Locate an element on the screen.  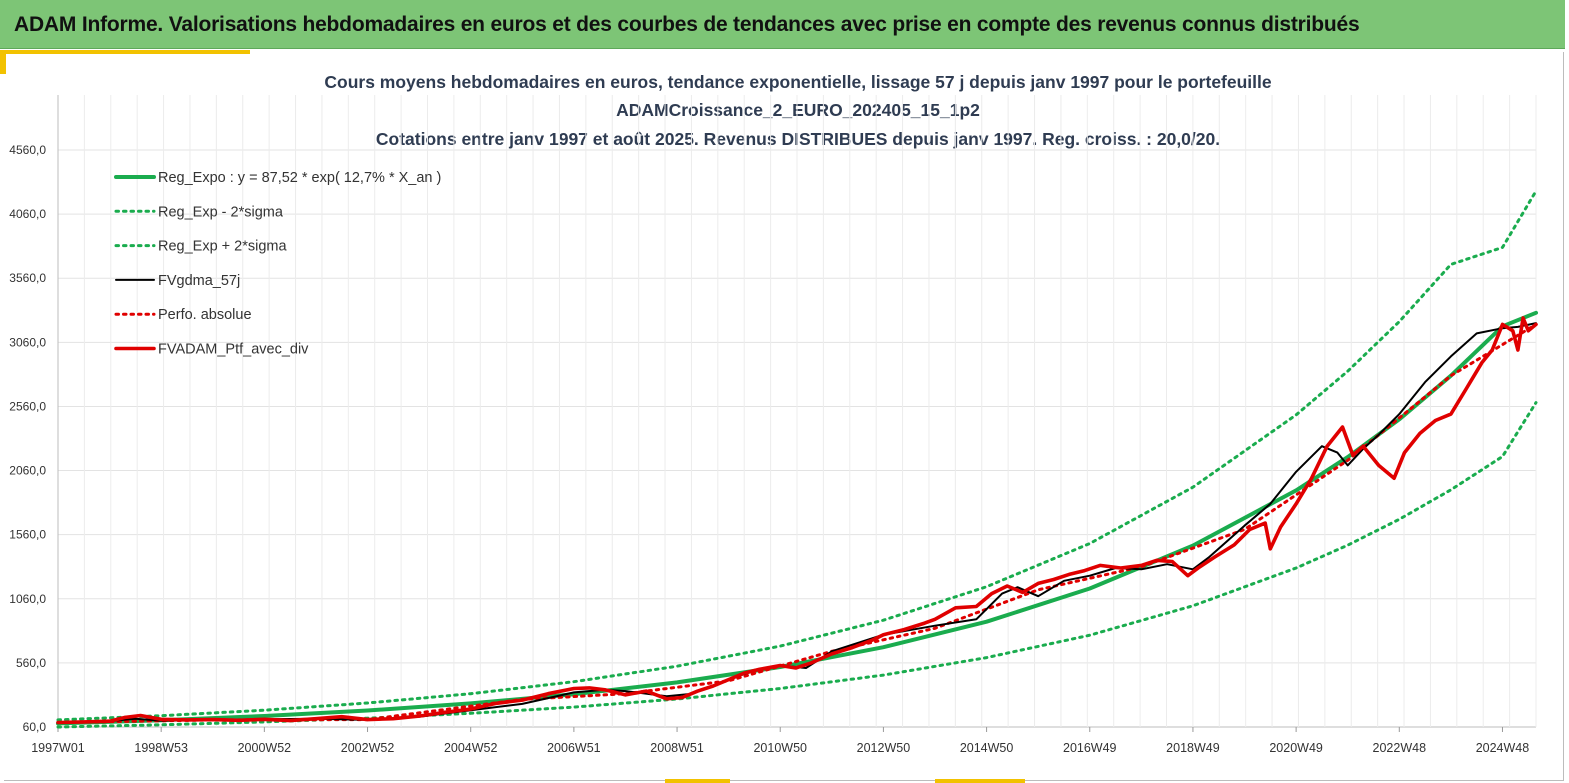
x-tick-label: 2012W50 is located at coordinates (884, 748).